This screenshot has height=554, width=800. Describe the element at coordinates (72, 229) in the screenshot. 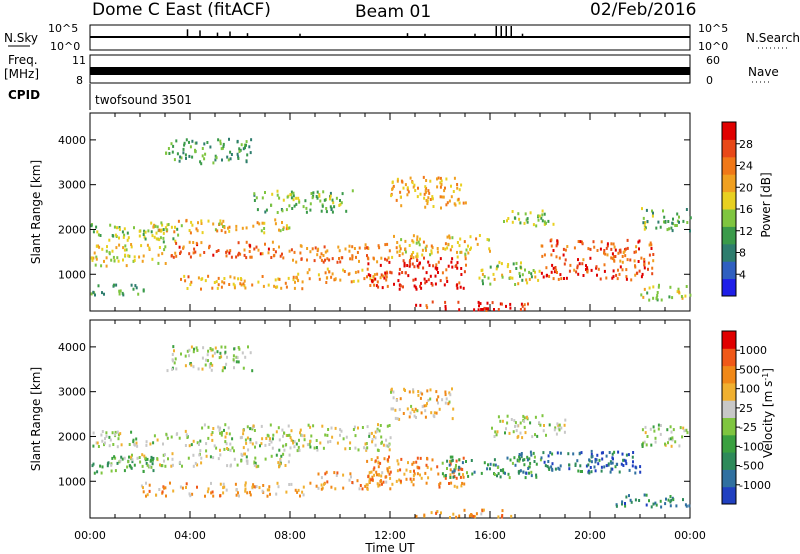

I see `ytick-label: 2000` at that location.